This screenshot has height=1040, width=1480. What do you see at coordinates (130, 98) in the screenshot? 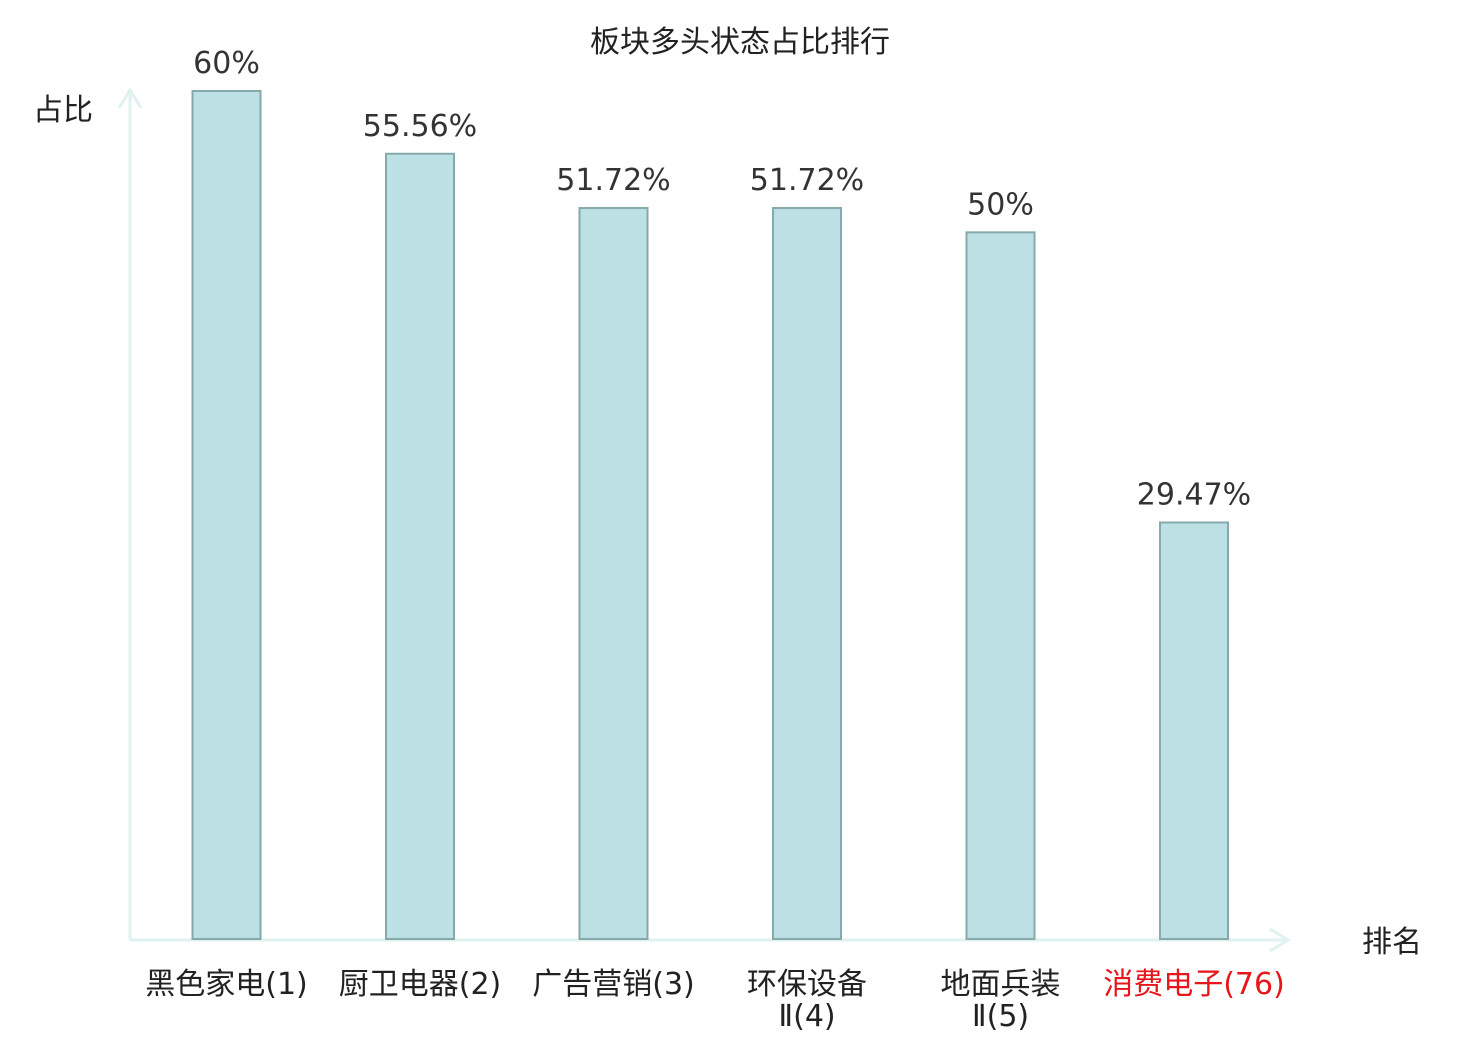
I see `y-axis-arrow` at bounding box center [130, 98].